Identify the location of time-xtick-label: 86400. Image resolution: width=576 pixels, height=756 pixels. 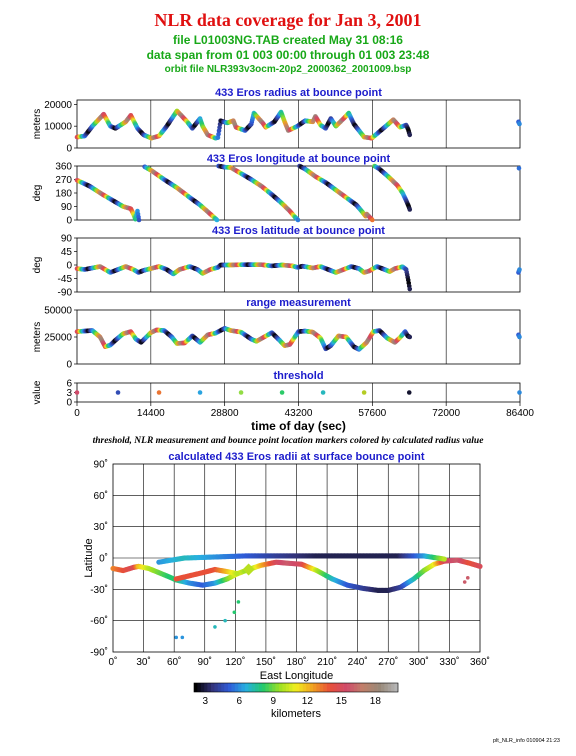
(520, 413).